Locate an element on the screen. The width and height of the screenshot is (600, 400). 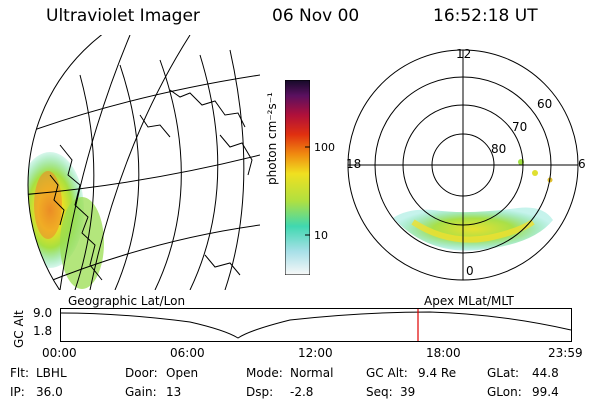
mode-label: Mode: is located at coordinates (264, 373).